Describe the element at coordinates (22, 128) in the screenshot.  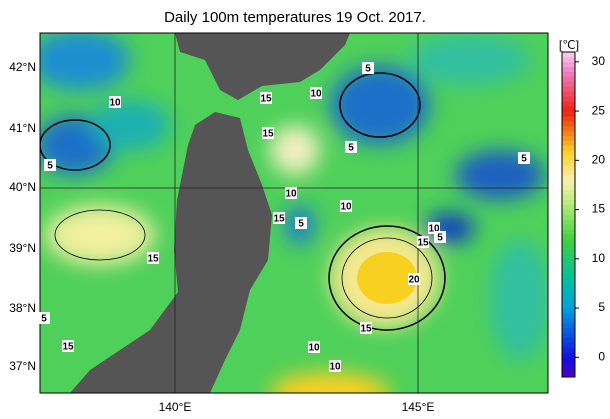
I see `lat-label: 41°N` at that location.